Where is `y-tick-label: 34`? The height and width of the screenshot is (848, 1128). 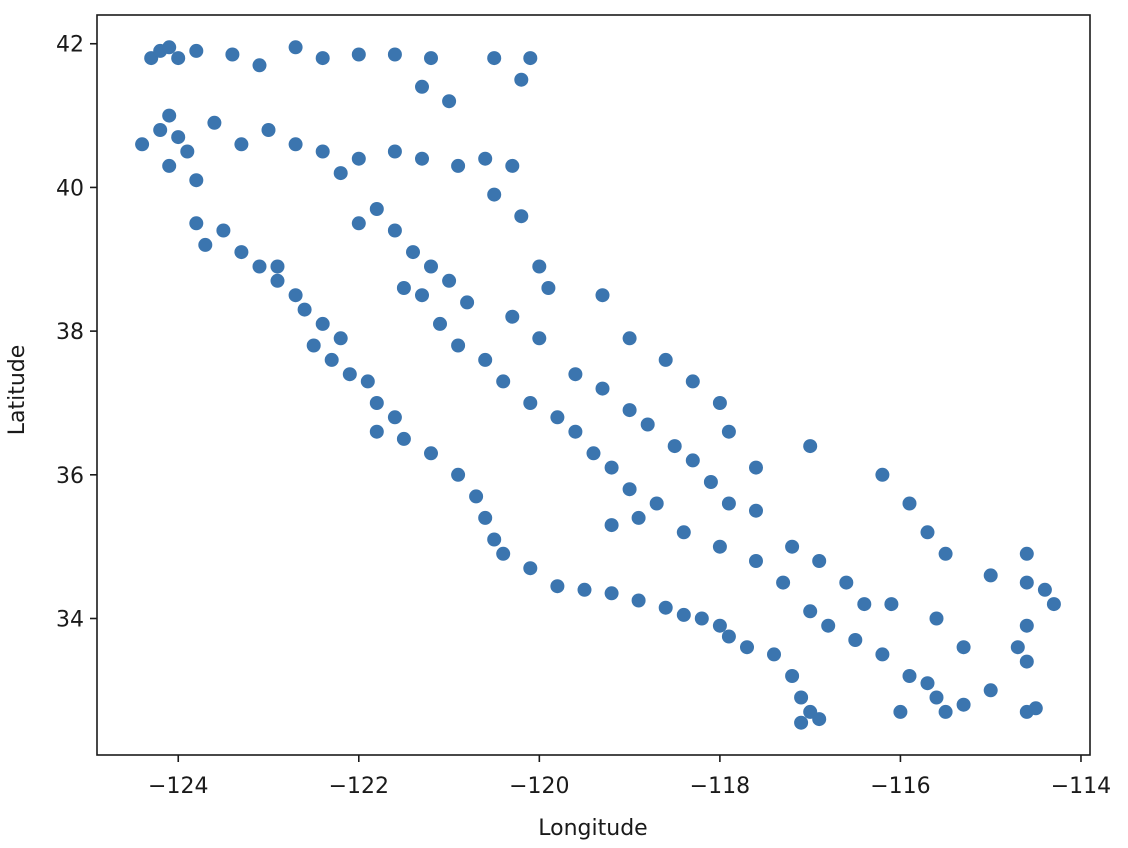 y-tick-label: 34 is located at coordinates (70, 619).